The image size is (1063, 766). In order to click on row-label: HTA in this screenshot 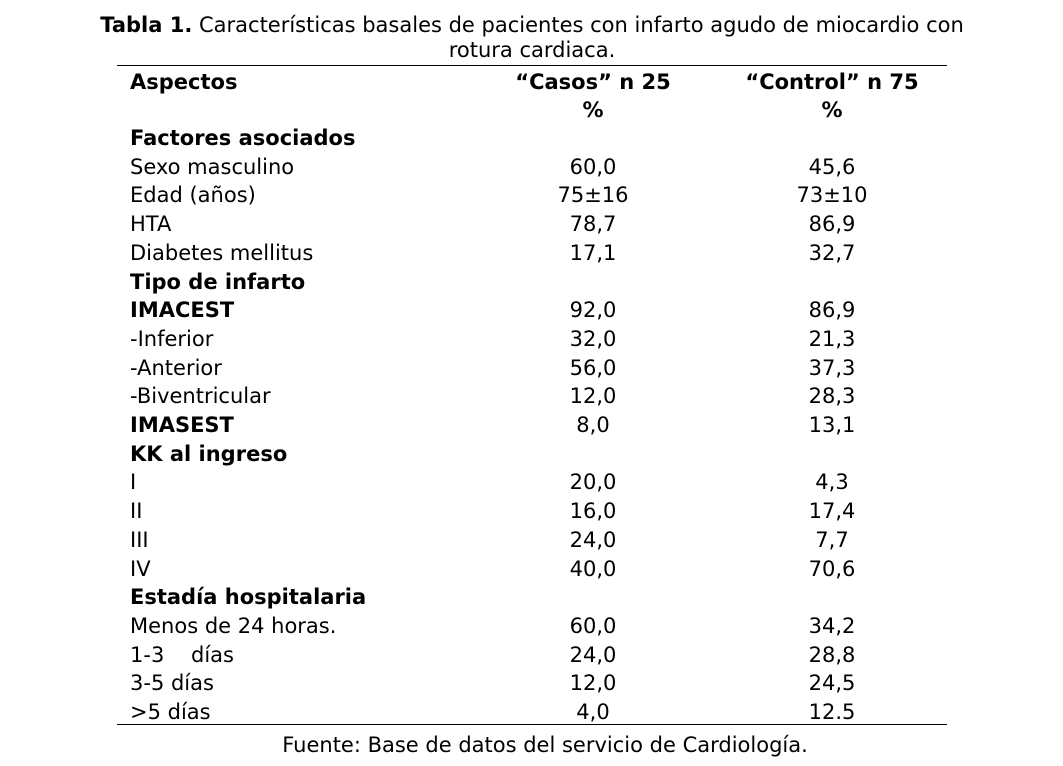, I will do `click(151, 224)`.